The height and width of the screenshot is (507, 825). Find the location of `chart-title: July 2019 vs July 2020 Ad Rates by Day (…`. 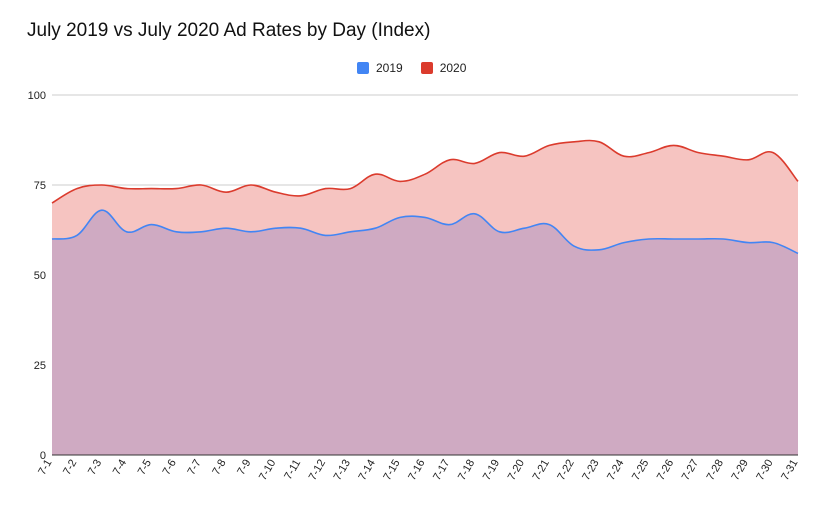

chart-title: July 2019 vs July 2020 Ad Rates by Day (… is located at coordinates (229, 30).